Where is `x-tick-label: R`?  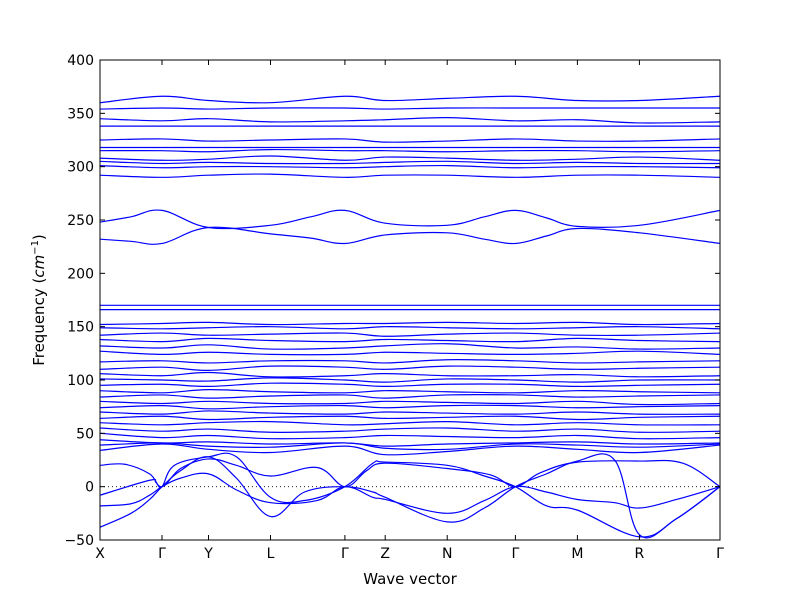
x-tick-label: R is located at coordinates (640, 554).